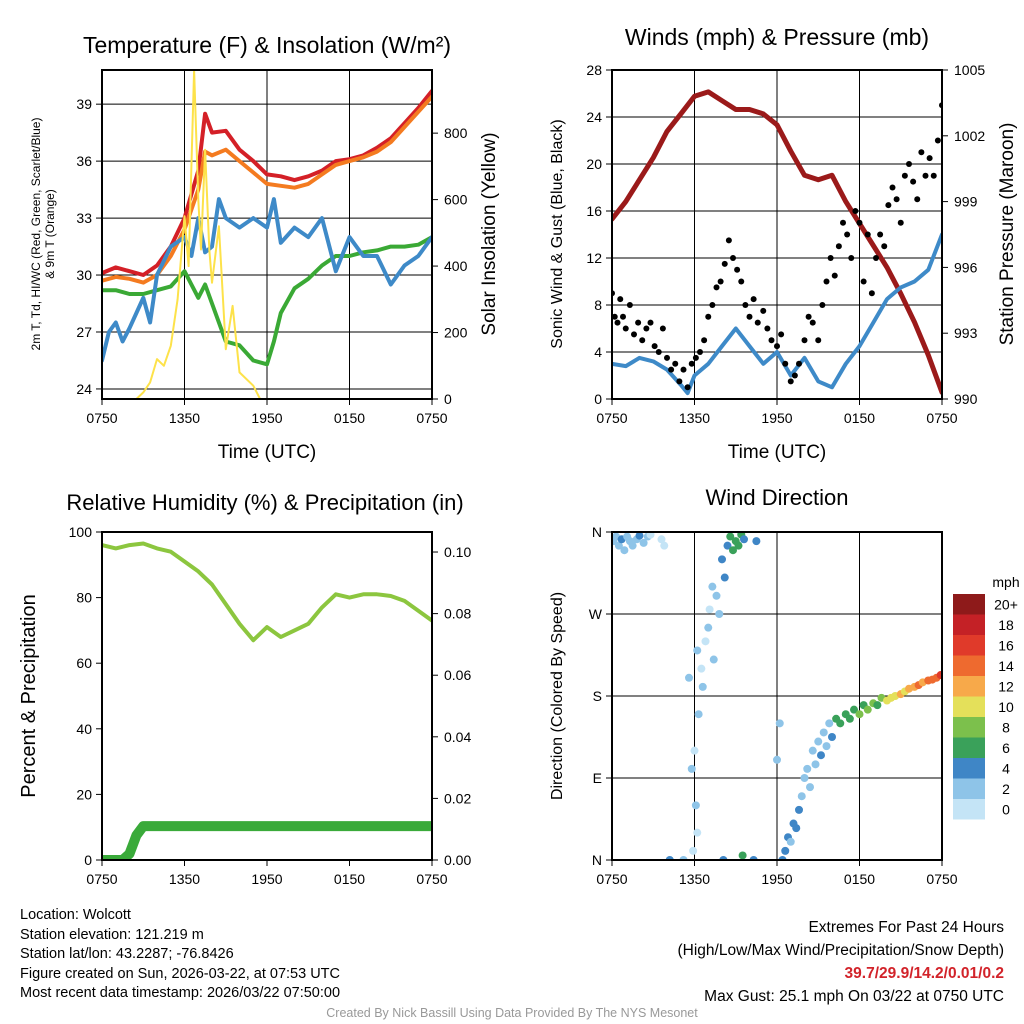 The image size is (1024, 1024). Describe the element at coordinates (84, 104) in the screenshot. I see `y-tick-label: 39` at that location.